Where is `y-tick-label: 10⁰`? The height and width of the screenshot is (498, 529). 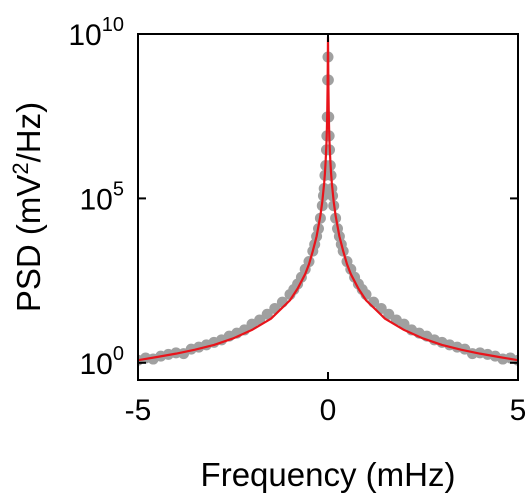
y-tick-label: 10⁰ is located at coordinates (102, 362).